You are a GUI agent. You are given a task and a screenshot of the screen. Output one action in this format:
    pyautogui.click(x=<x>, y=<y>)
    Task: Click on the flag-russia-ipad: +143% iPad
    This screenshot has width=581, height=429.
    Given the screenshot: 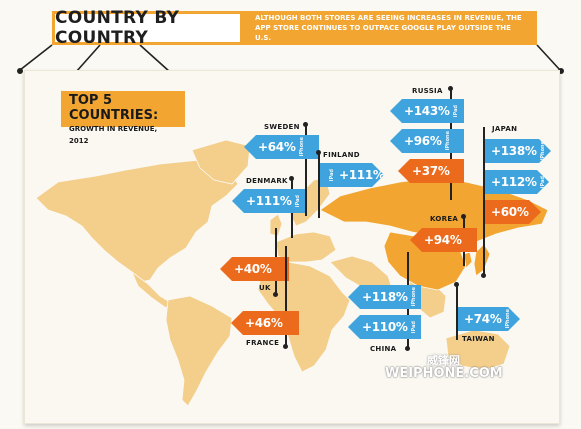 What is the action you would take?
    pyautogui.click(x=427, y=111)
    